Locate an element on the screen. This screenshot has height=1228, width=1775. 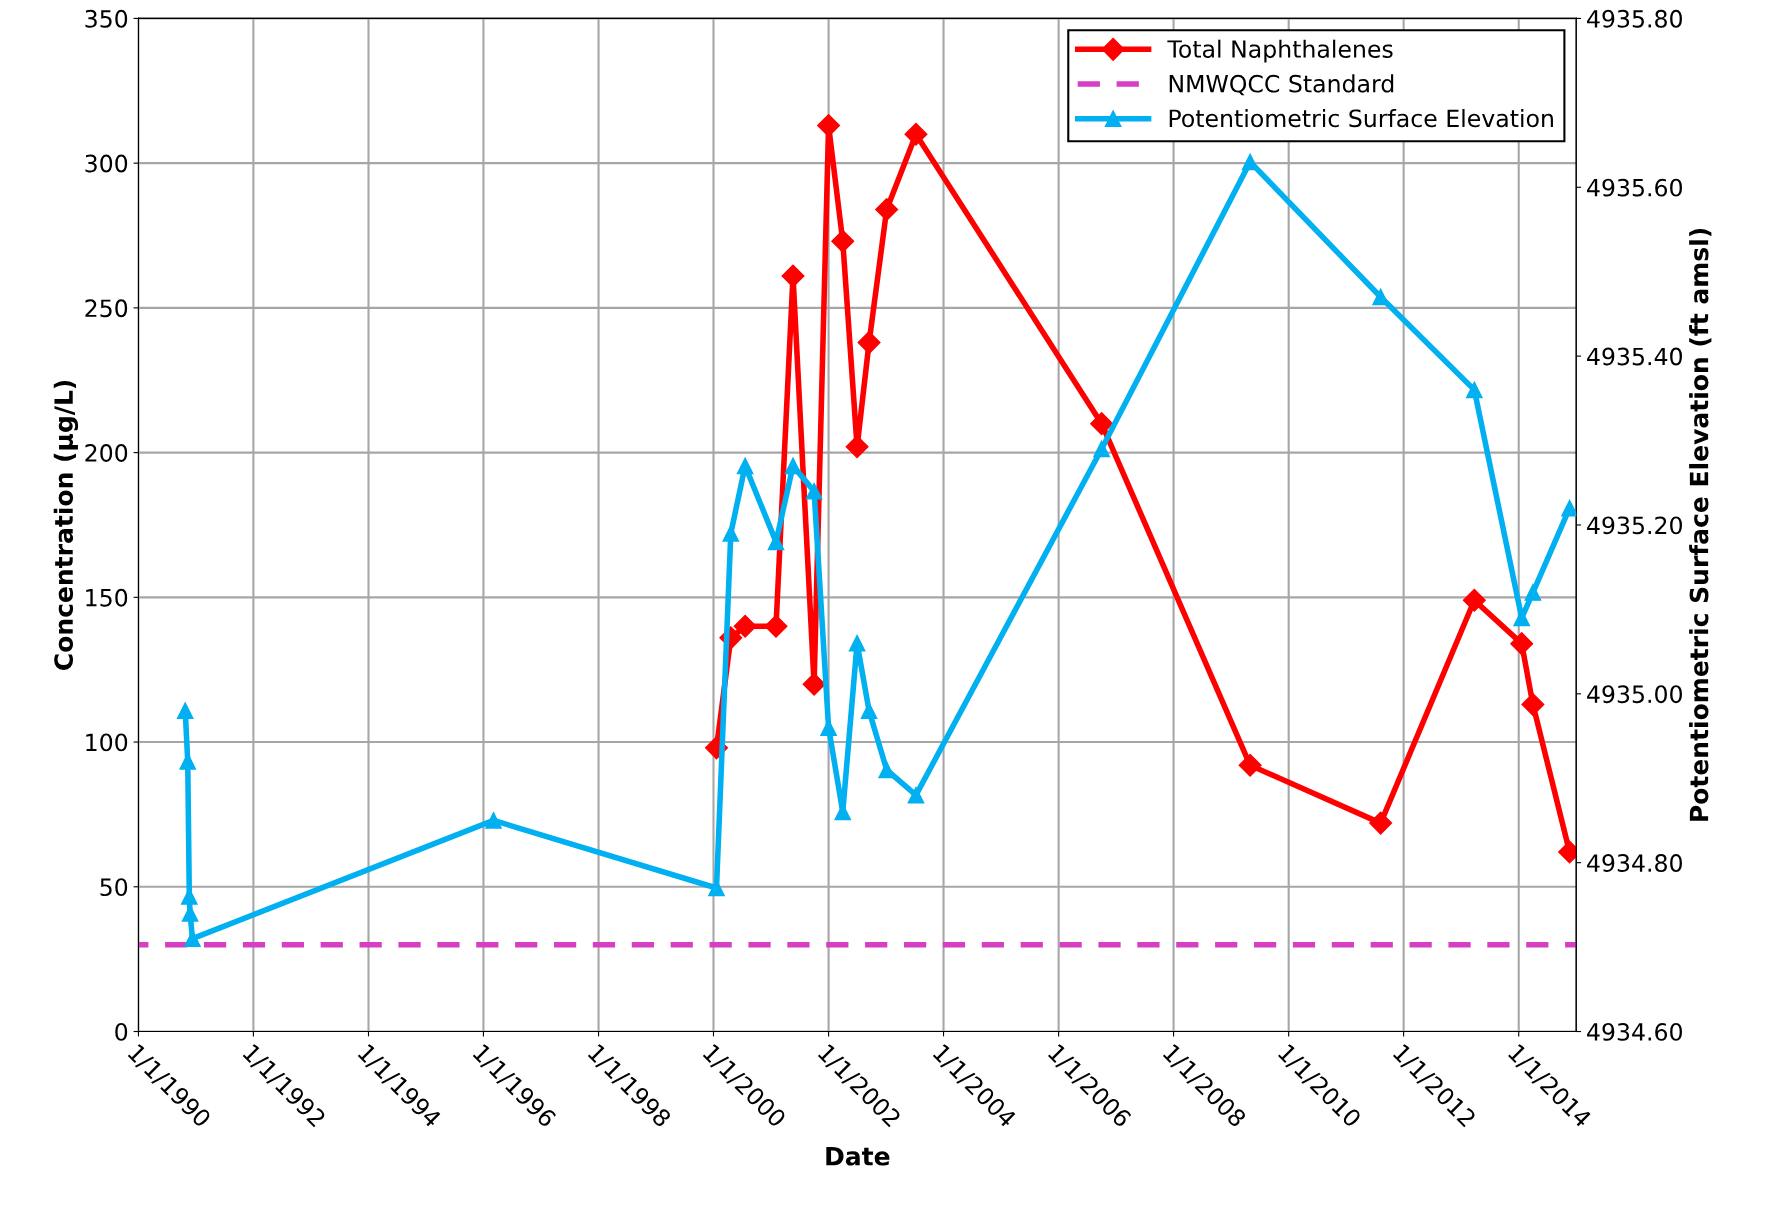
y2-tick-label: 4935.60 is located at coordinates (1634, 187).